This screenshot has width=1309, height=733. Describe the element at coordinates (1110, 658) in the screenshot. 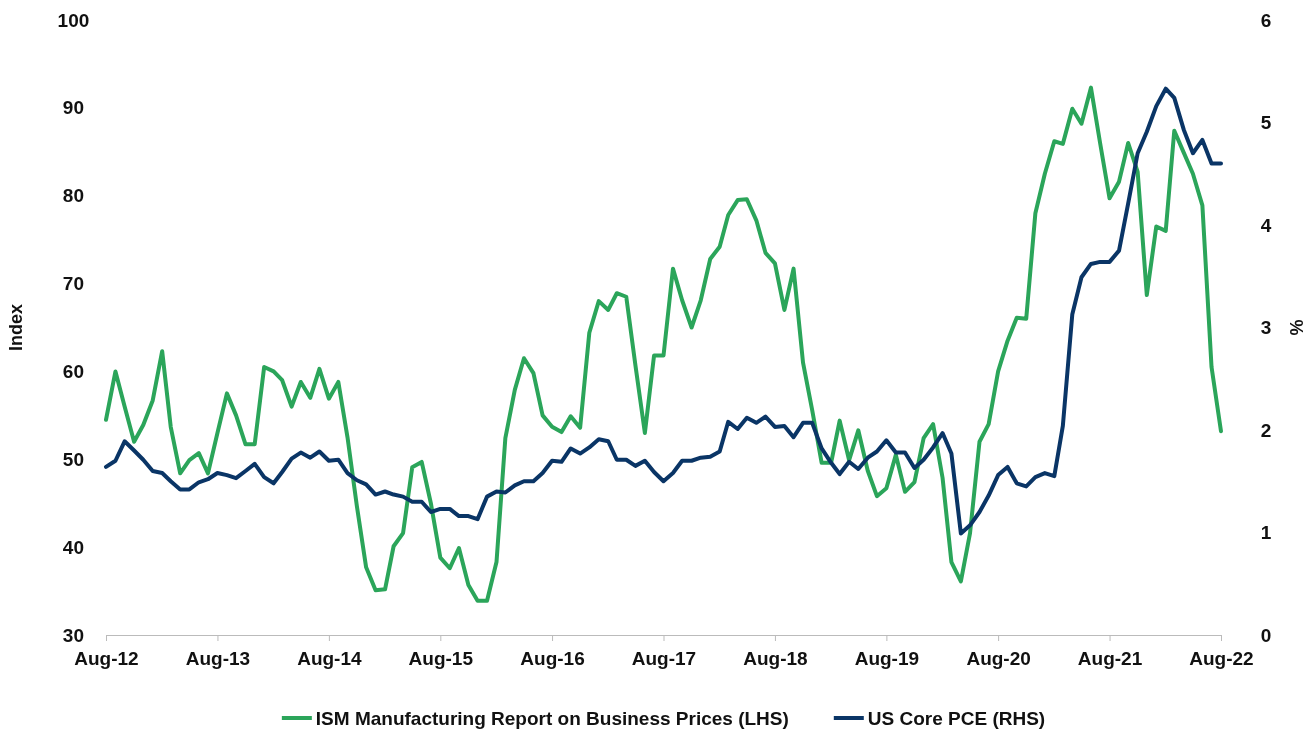

I see `x-tick-label: Aug-21` at that location.